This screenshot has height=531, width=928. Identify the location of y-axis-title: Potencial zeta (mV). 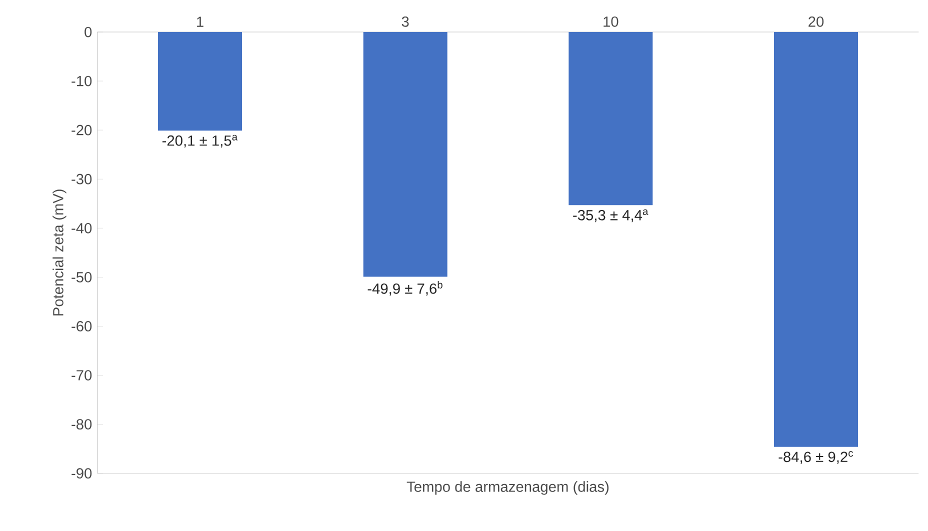
(59, 253).